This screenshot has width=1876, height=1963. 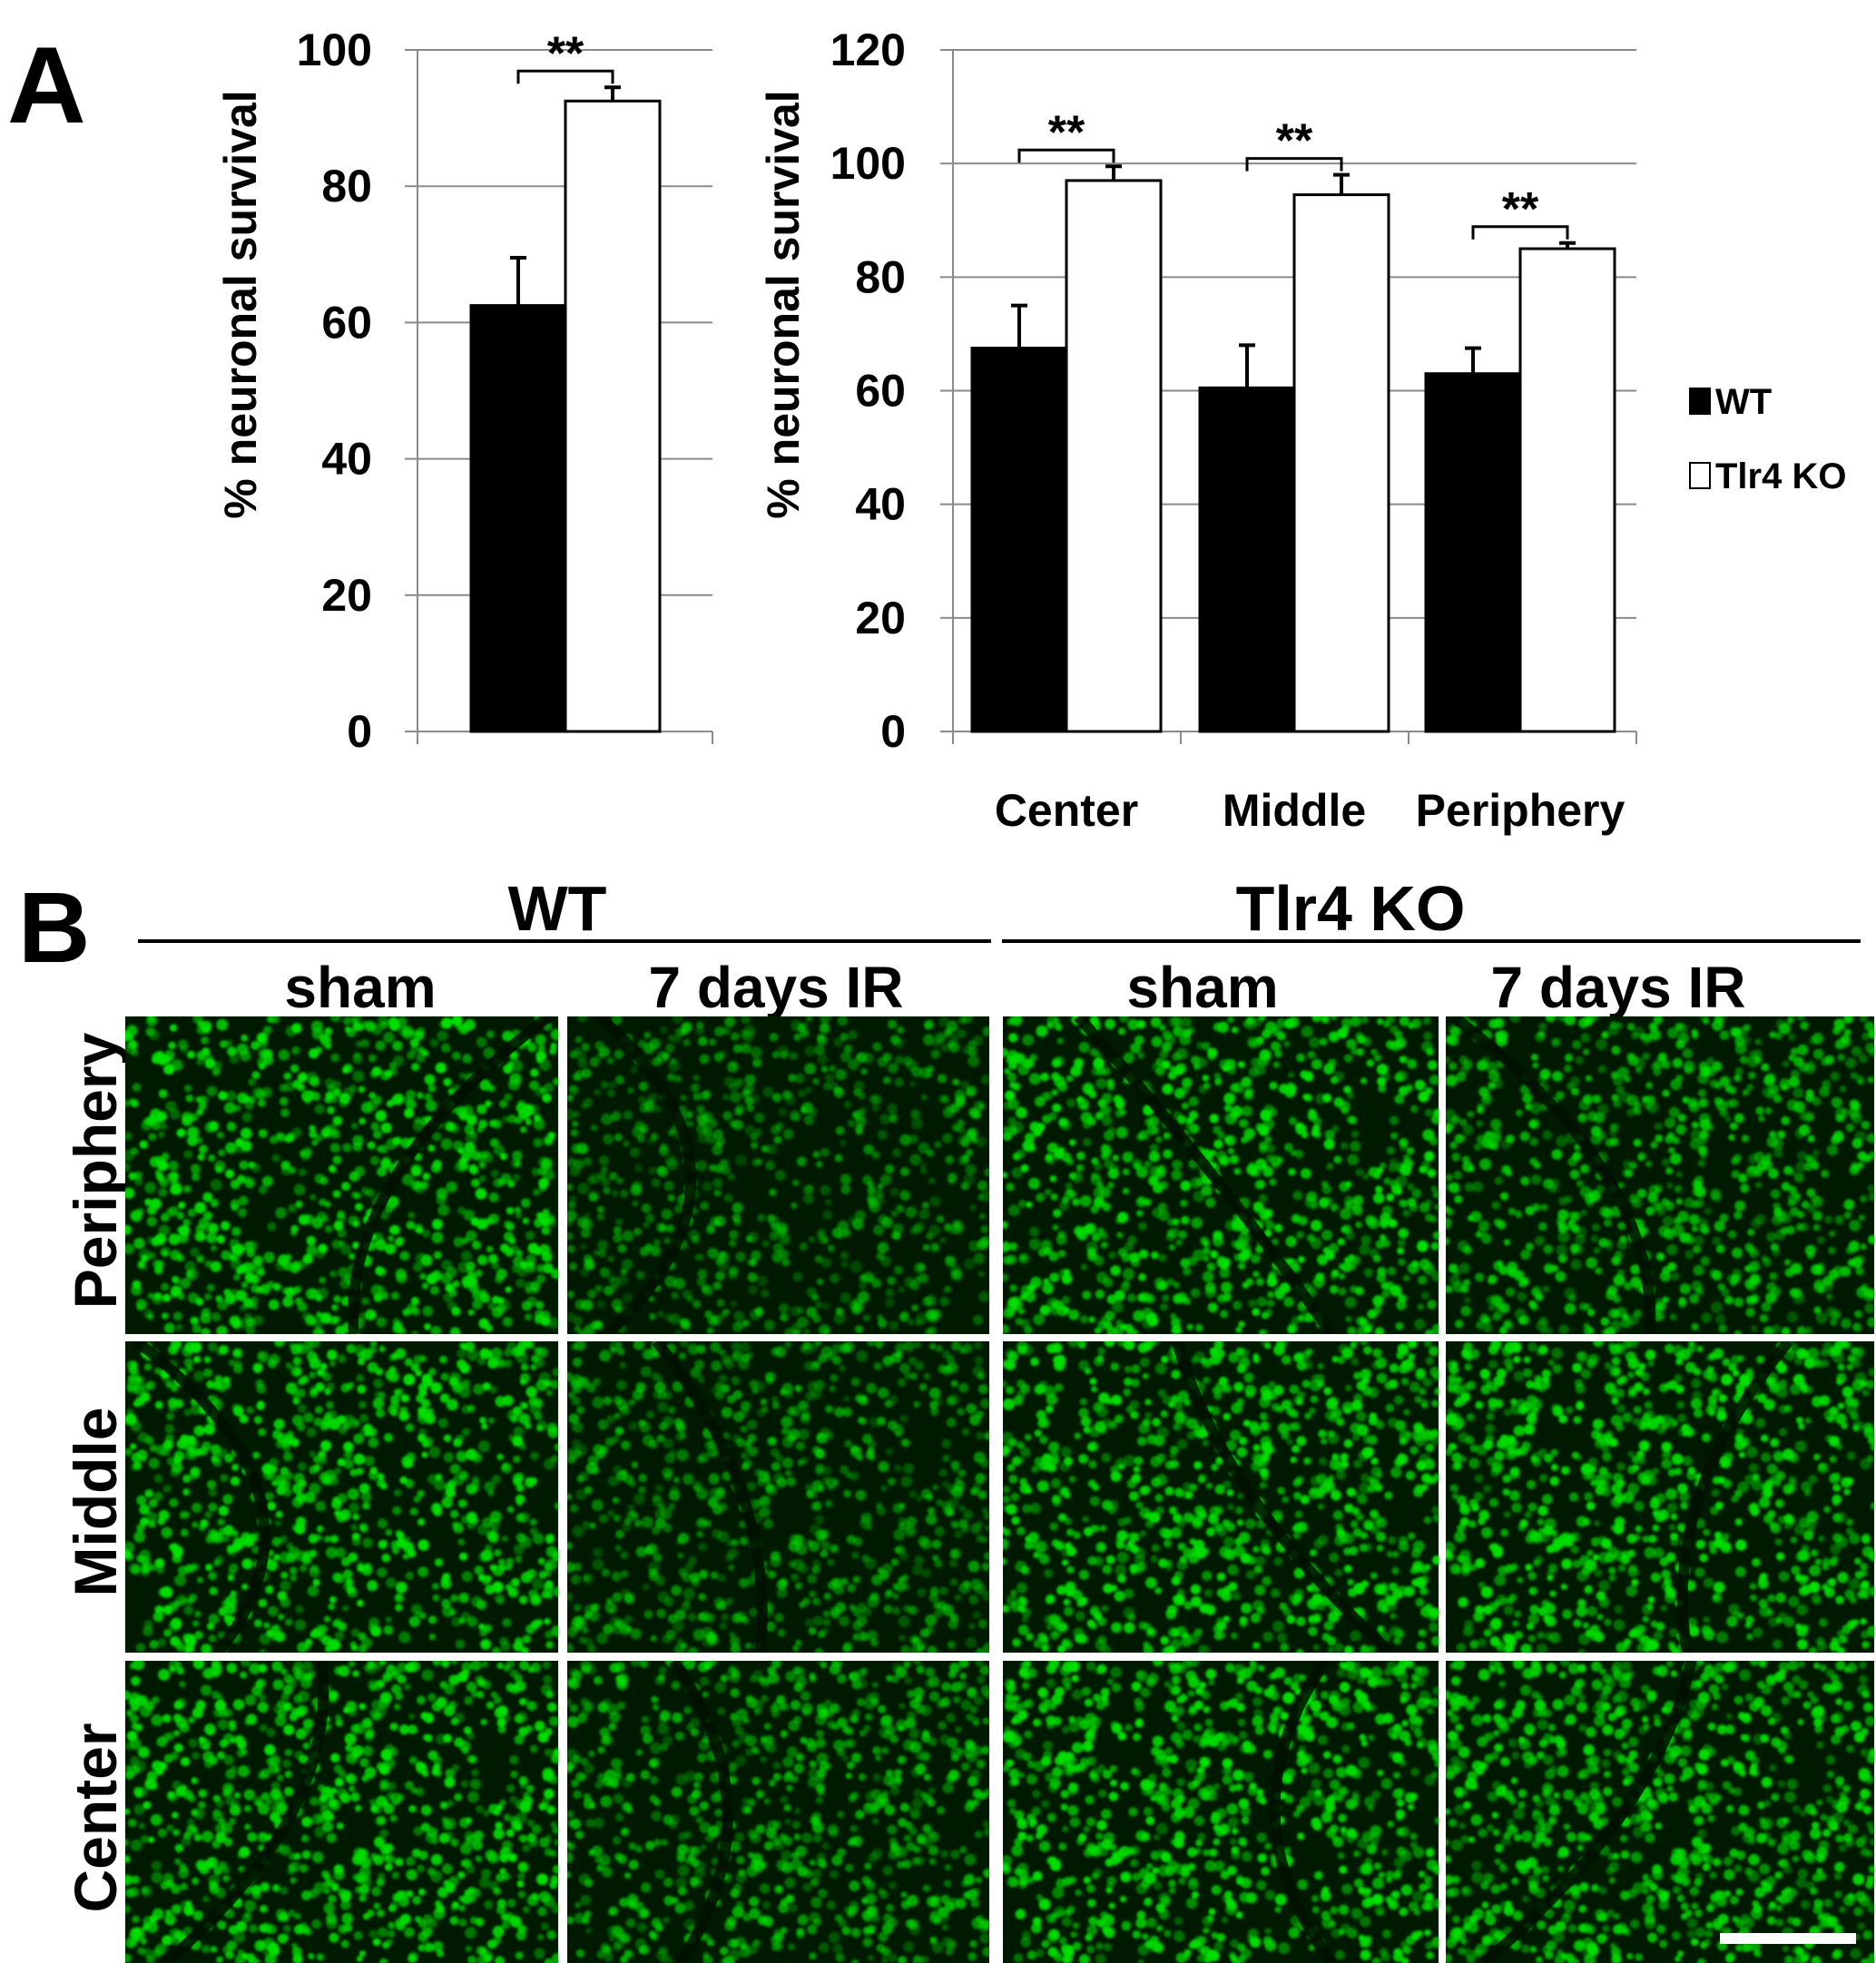 What do you see at coordinates (1768, 439) in the screenshot?
I see `legend: WT Tlr4 KO` at bounding box center [1768, 439].